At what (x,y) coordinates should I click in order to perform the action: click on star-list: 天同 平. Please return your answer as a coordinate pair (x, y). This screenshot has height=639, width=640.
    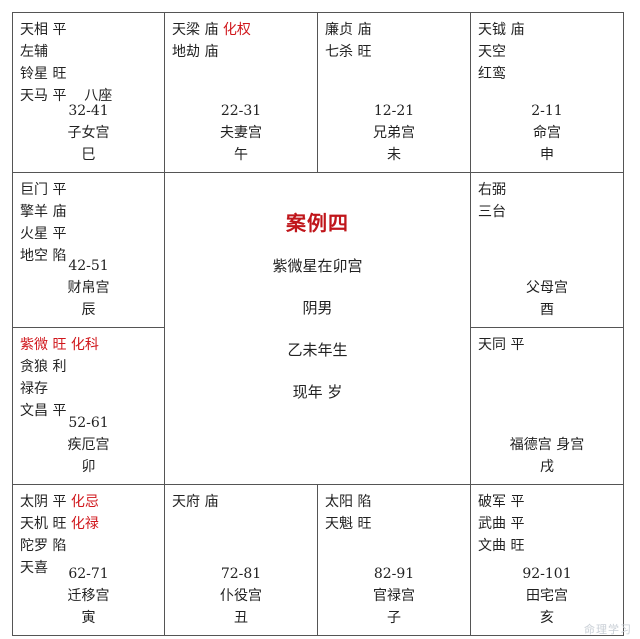
    Looking at the image, I should click on (501, 345).